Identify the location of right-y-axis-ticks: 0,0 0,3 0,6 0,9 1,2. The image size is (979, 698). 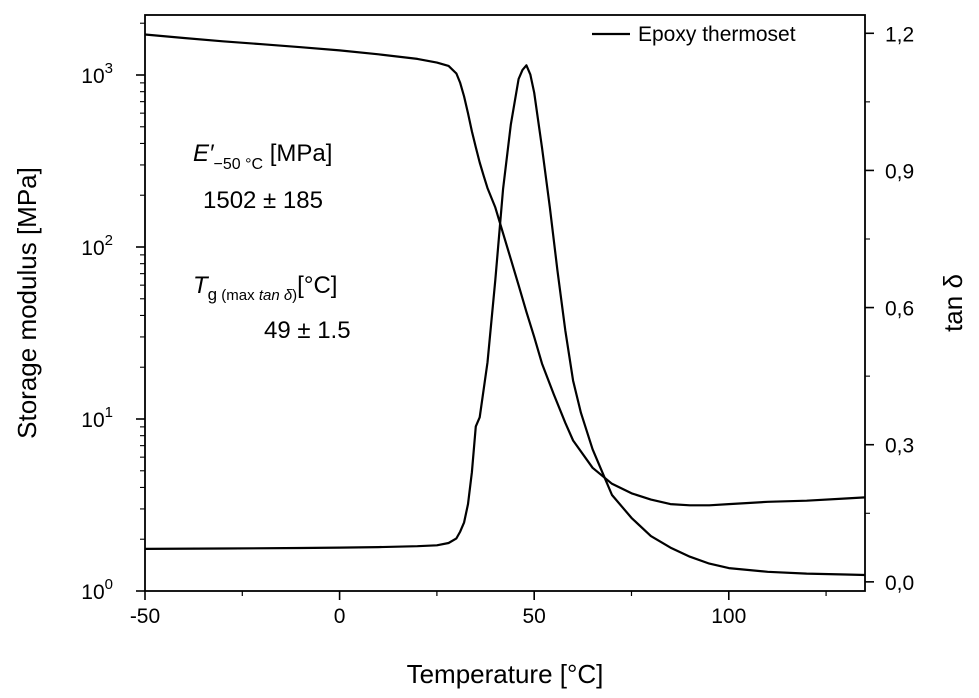
(889, 309).